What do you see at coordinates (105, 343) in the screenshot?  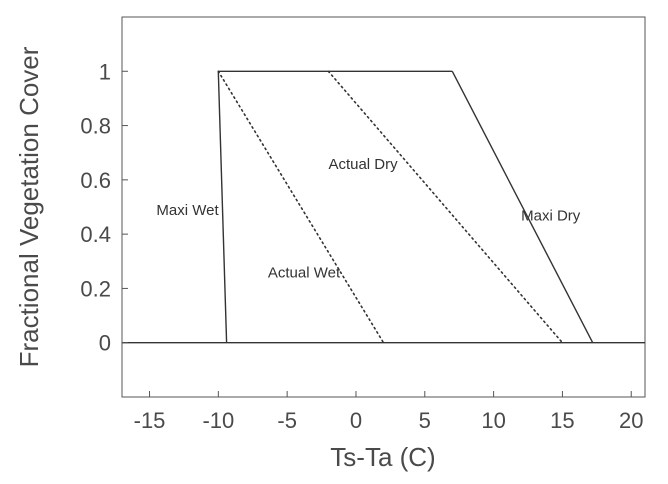 I see `y-tick-label: 0` at bounding box center [105, 343].